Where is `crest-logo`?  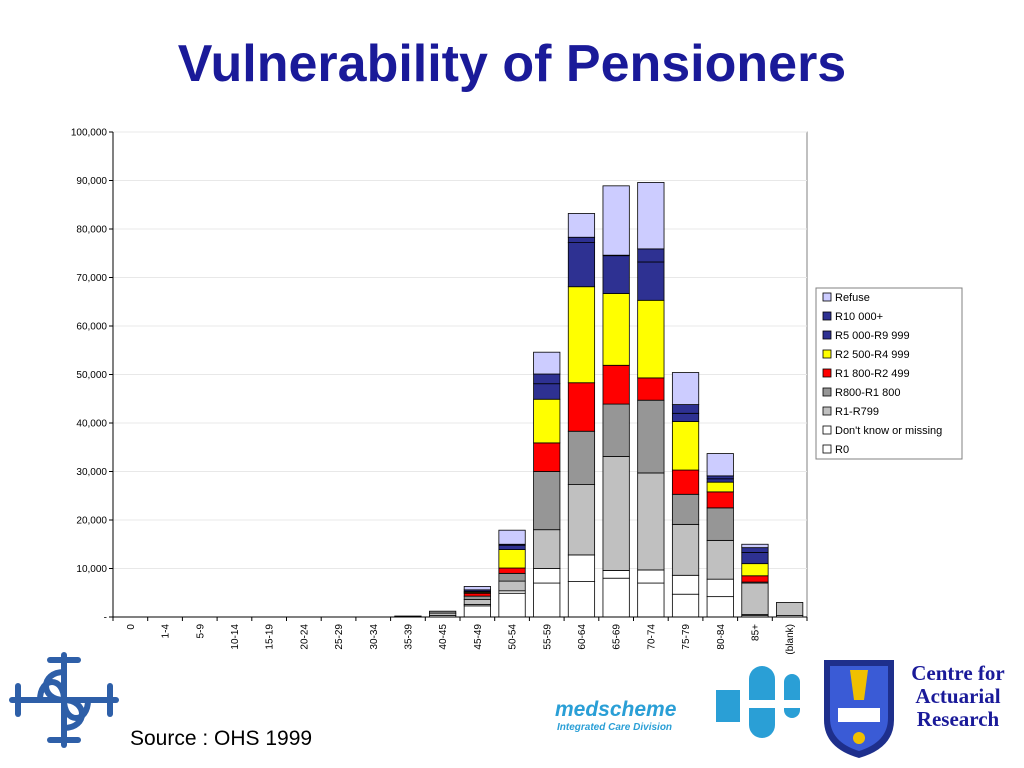 crest-logo is located at coordinates (859, 709).